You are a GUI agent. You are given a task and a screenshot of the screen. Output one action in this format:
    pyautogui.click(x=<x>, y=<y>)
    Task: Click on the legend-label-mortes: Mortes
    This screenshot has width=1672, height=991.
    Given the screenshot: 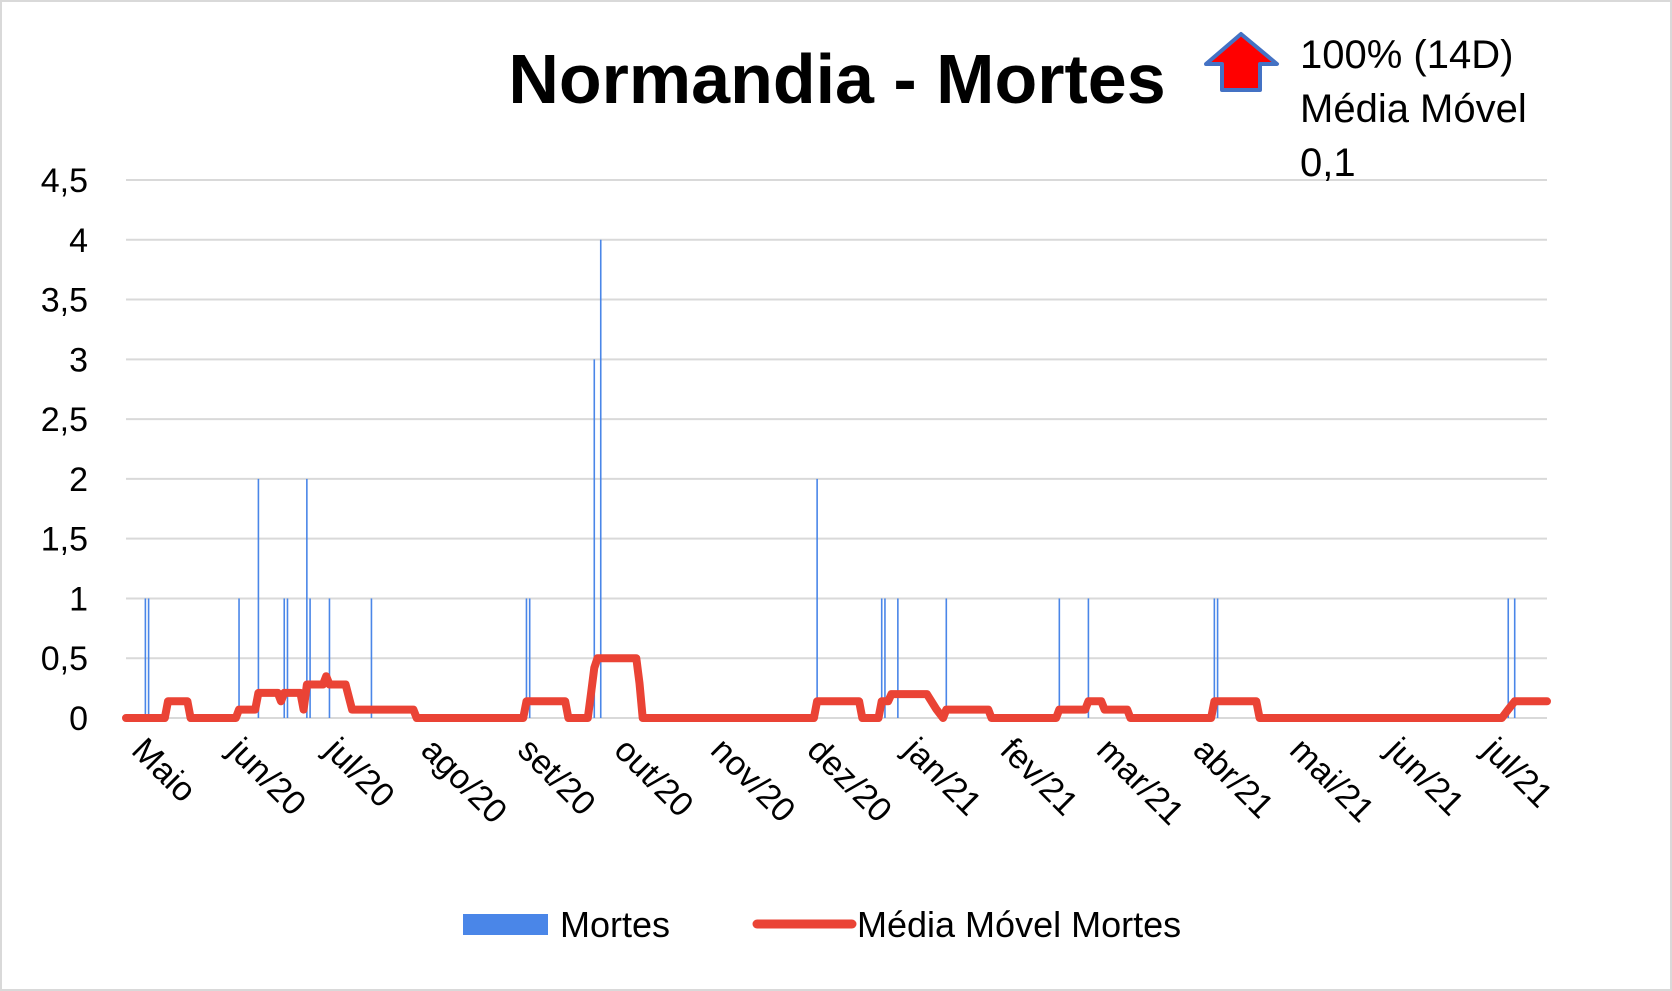 What is the action you would take?
    pyautogui.click(x=615, y=924)
    